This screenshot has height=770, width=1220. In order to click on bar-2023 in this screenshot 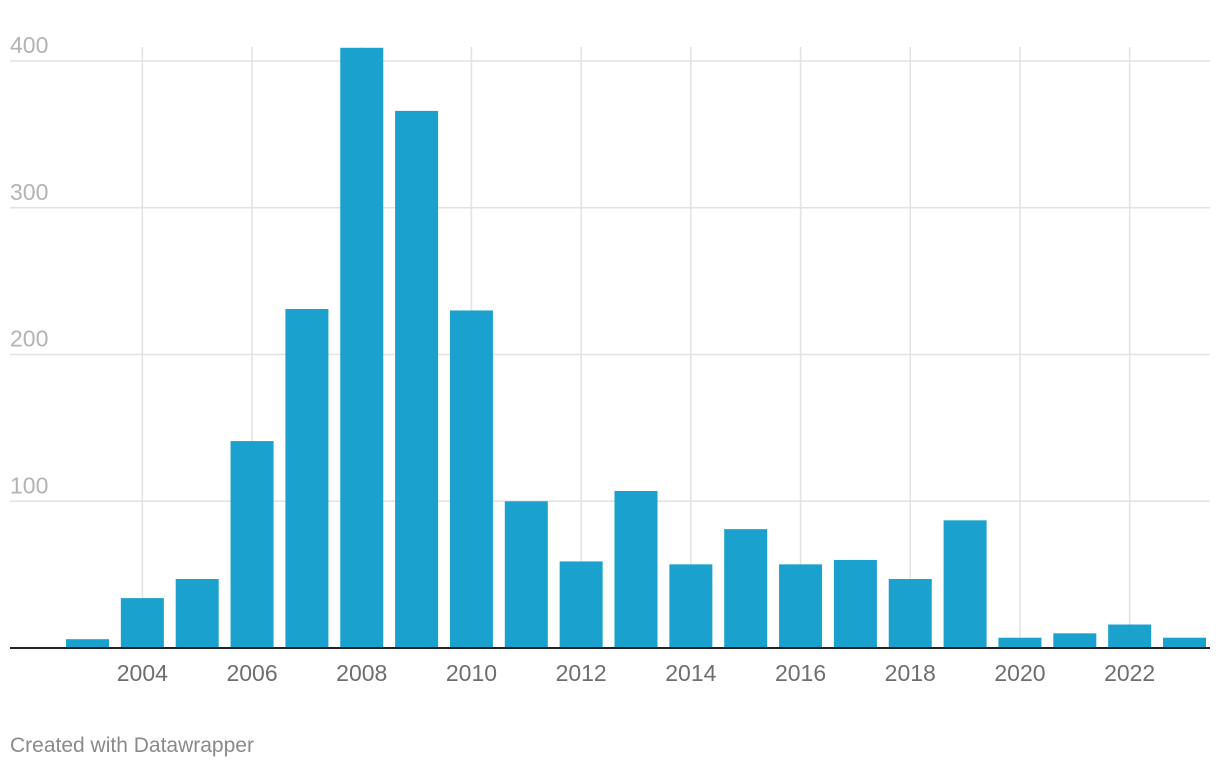, I will do `click(1184, 642)`.